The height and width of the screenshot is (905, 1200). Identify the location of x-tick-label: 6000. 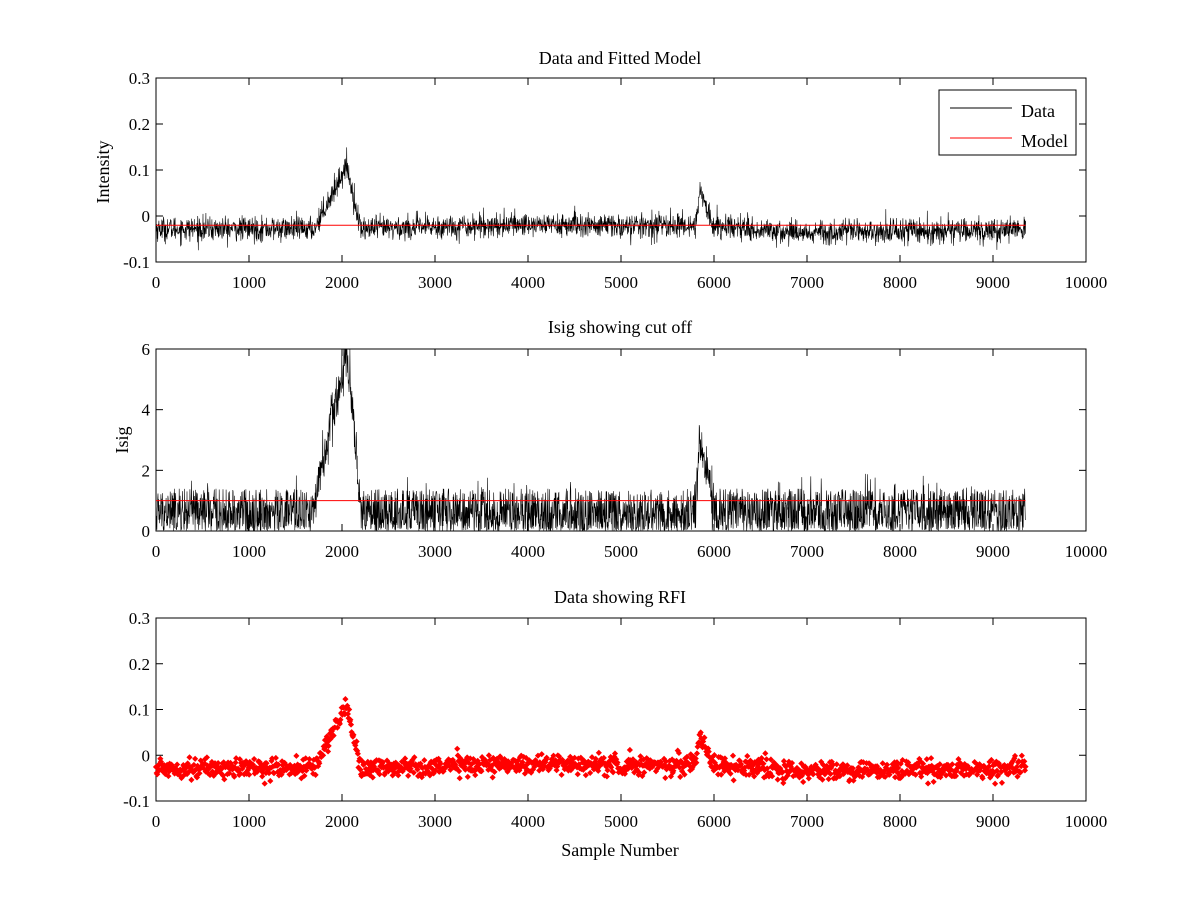
(714, 821).